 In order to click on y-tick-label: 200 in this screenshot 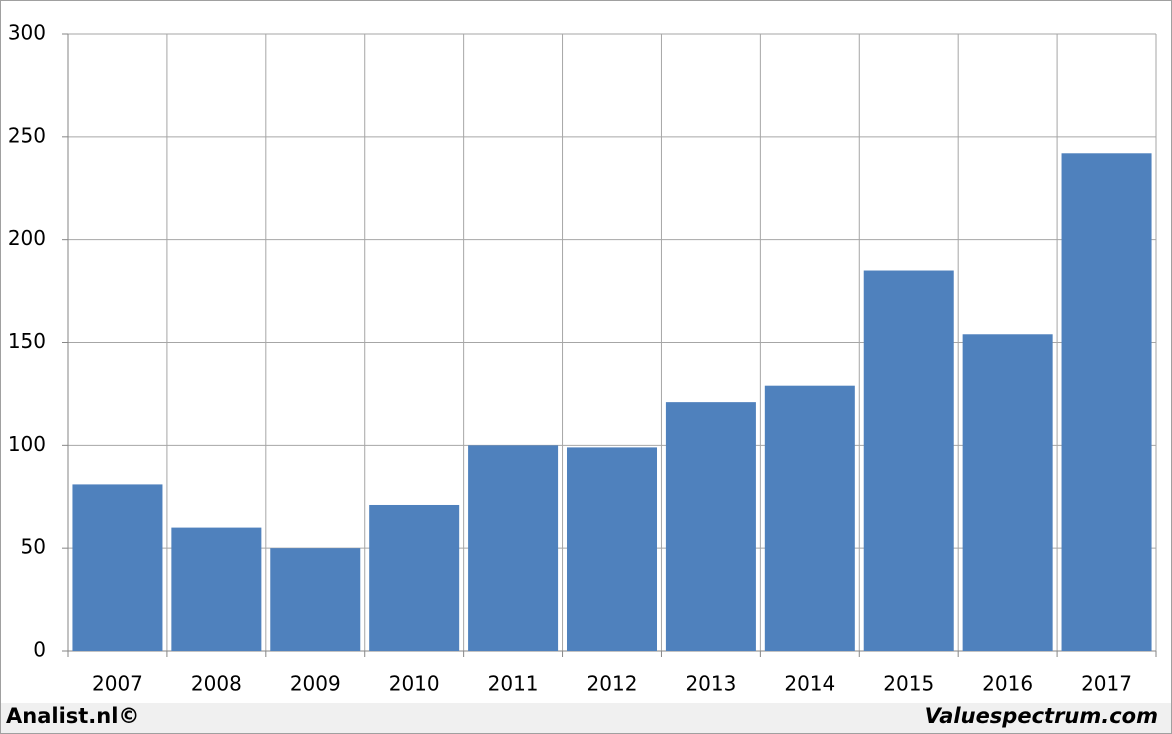, I will do `click(27, 238)`.